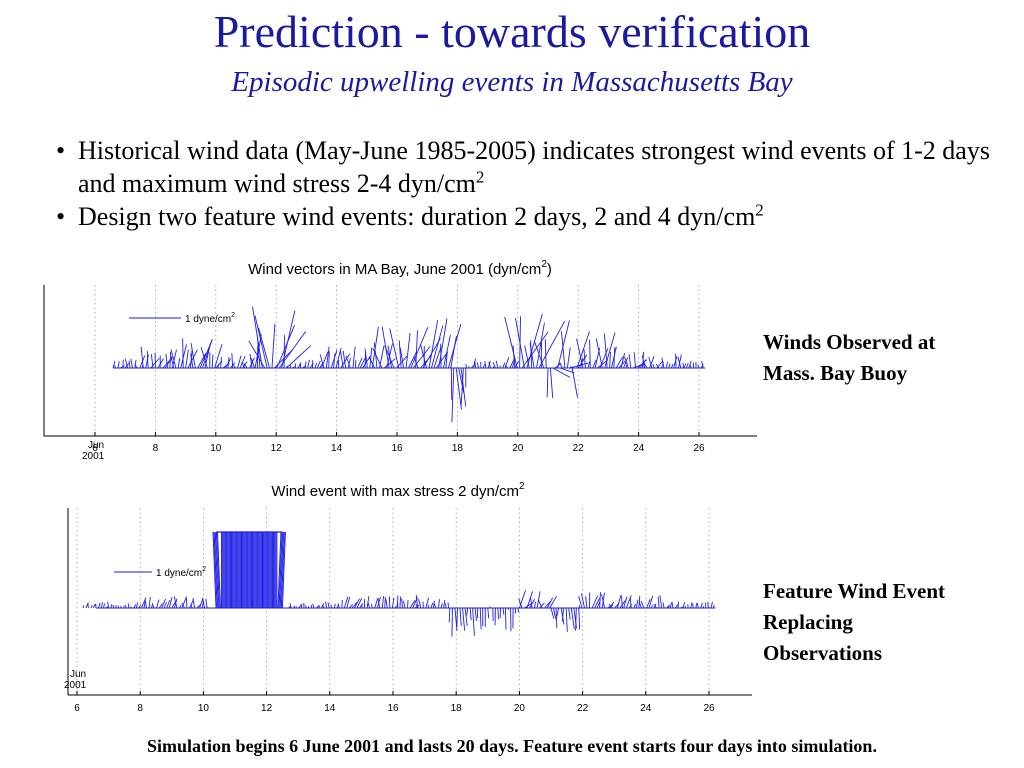 The width and height of the screenshot is (1024, 768). What do you see at coordinates (549, 269) in the screenshot?
I see `chart-top-title-suffix: )` at bounding box center [549, 269].